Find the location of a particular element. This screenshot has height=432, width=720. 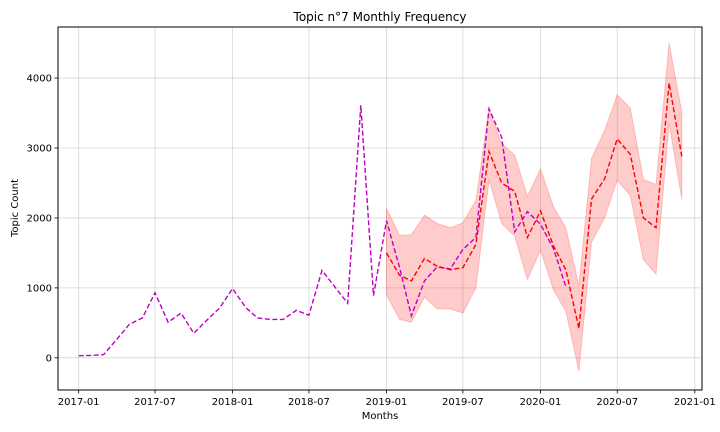

x-tick-label: 2019-01 is located at coordinates (387, 402).